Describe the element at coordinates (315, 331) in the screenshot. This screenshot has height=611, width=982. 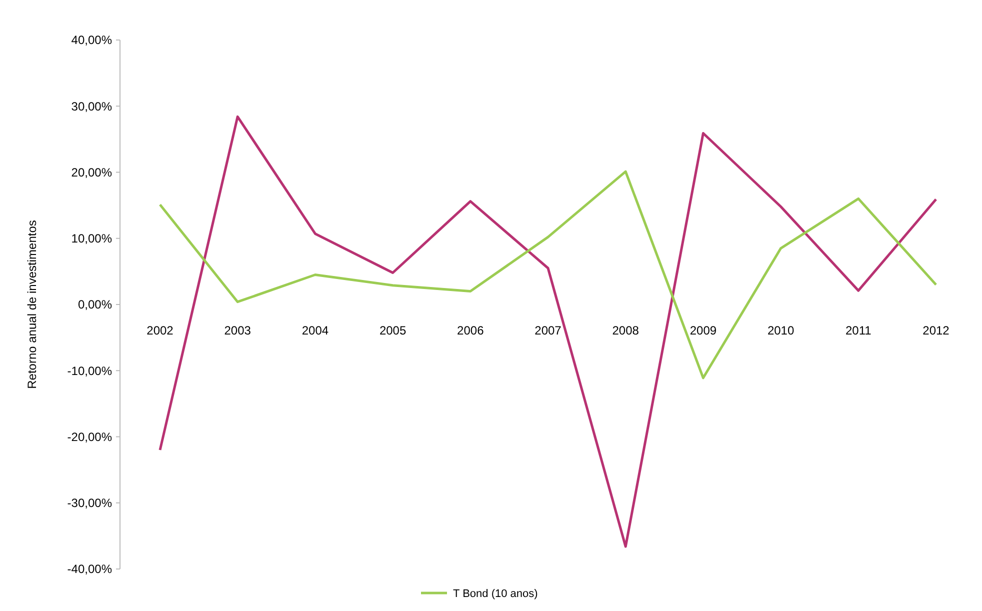
I see `x-tick-label: 2004` at that location.